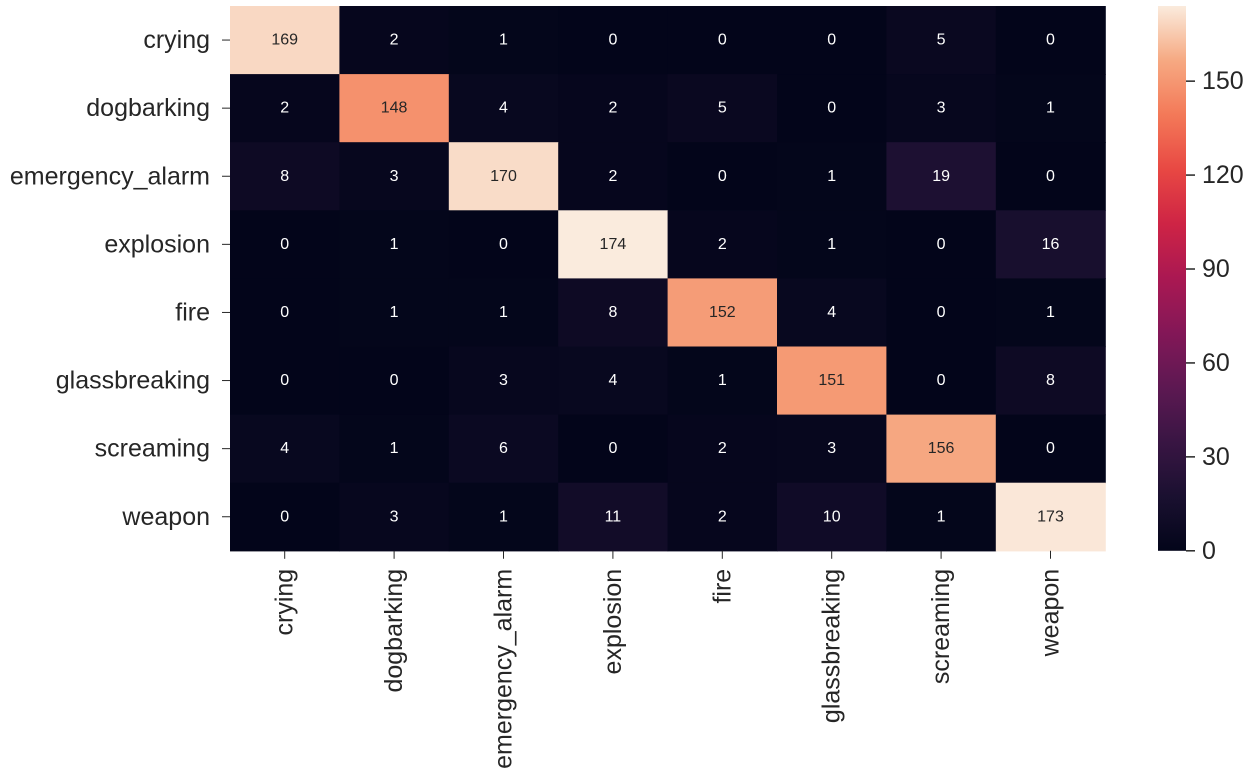  I want to click on x-tick-label: crying, so click(285, 602).